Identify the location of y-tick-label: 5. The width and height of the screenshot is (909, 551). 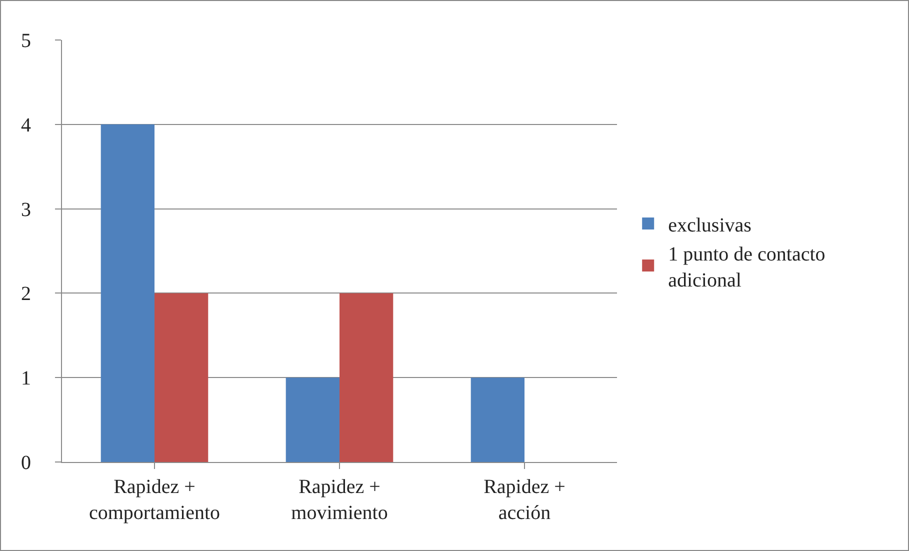
(26, 41).